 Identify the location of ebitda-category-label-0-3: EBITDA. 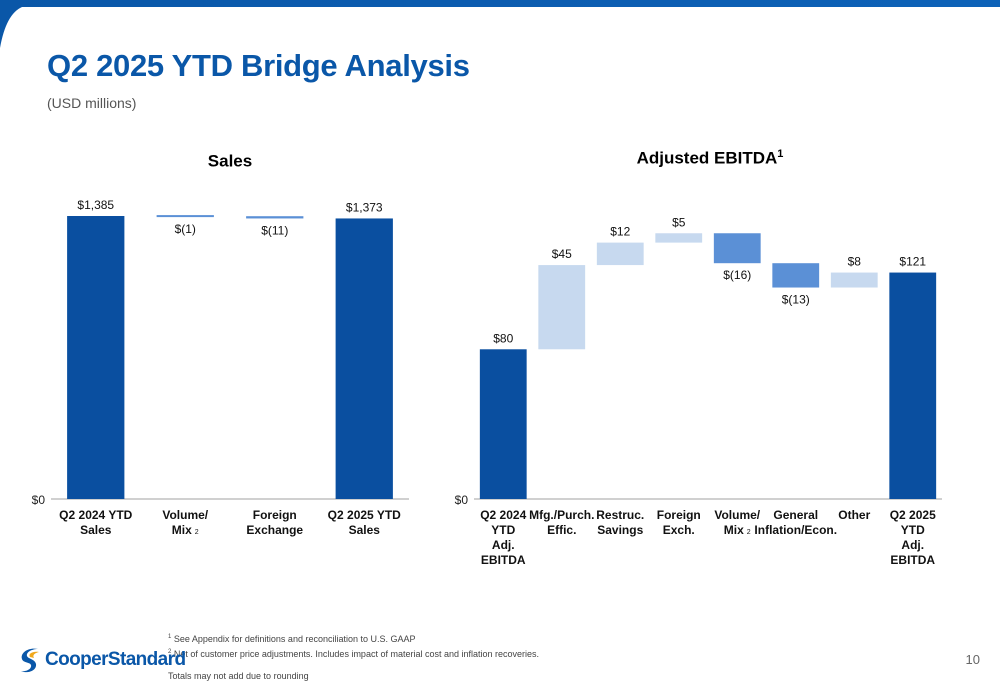
(503, 560).